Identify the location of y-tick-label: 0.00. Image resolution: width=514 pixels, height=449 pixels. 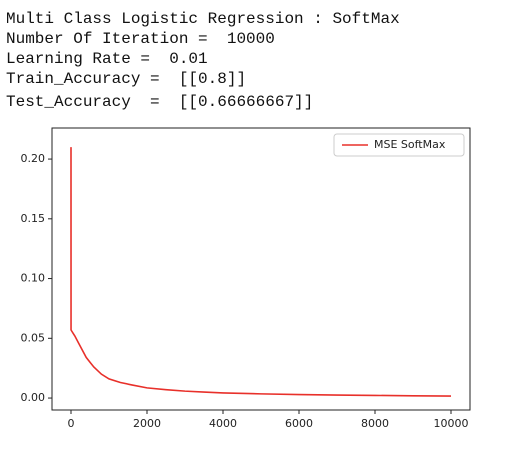
(33, 397).